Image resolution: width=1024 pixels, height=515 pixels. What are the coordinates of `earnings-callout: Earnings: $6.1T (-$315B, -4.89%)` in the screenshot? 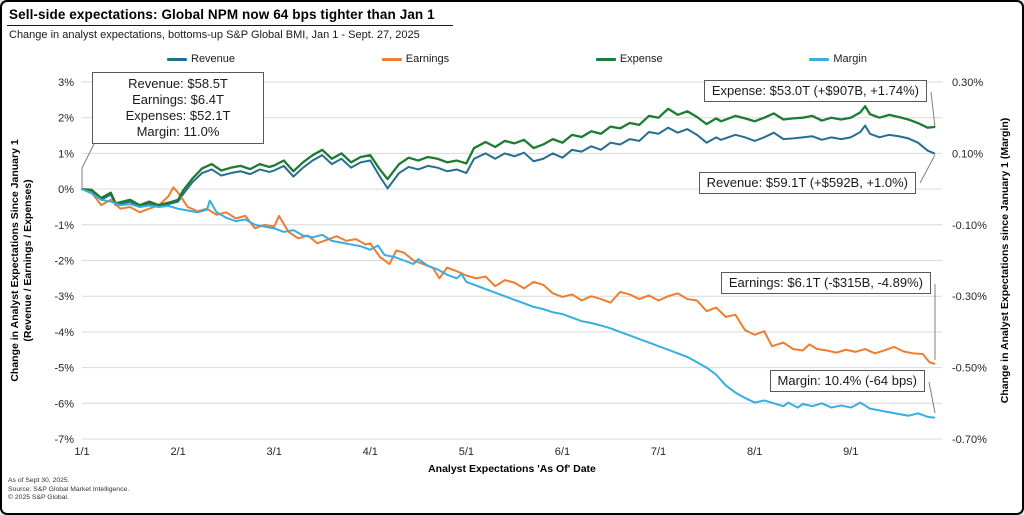 It's located at (825, 283).